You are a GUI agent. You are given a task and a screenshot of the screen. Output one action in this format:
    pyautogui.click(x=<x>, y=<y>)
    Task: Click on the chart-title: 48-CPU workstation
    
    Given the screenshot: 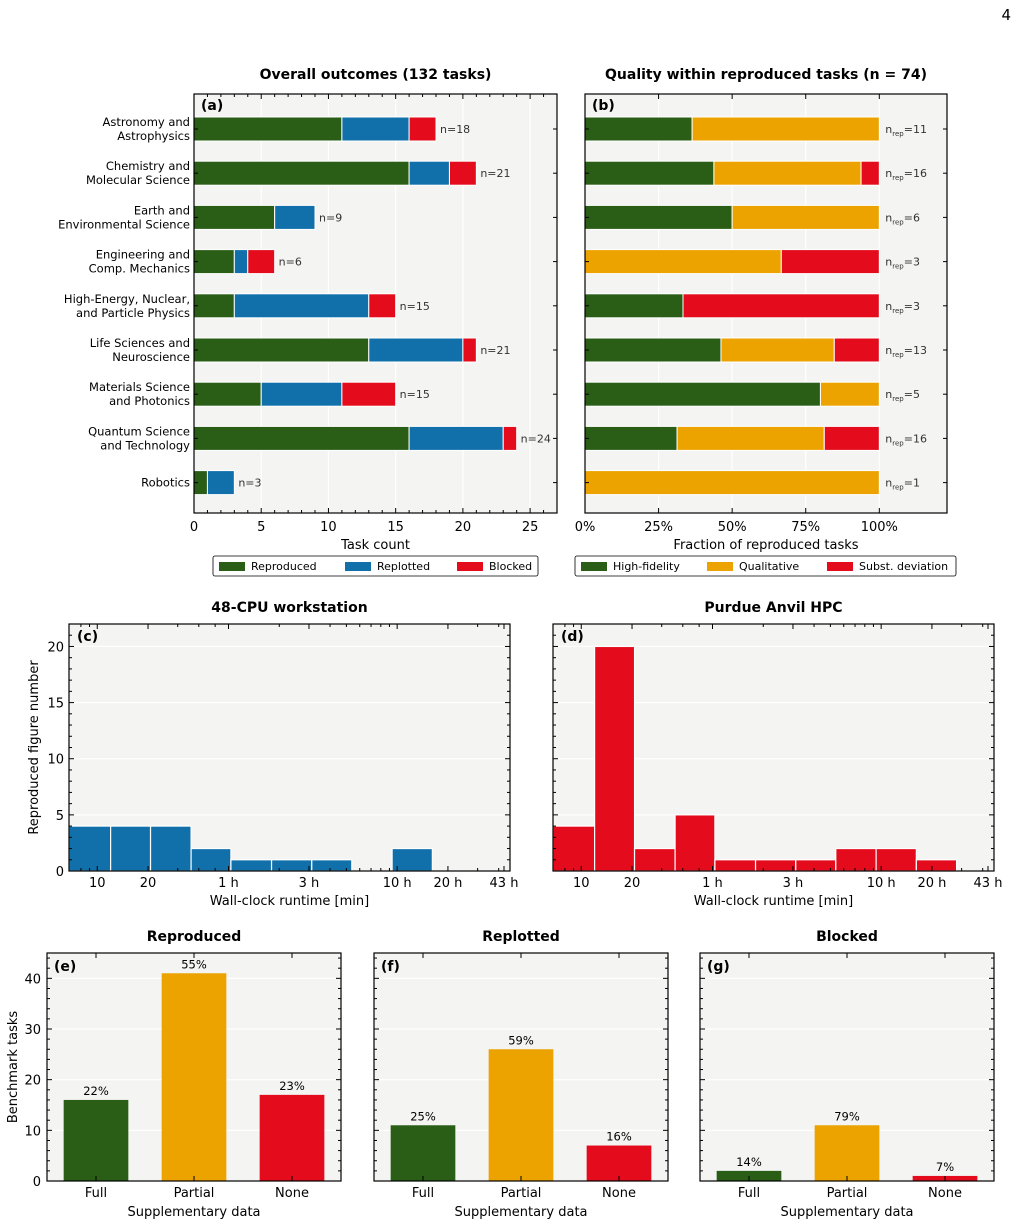 What is the action you would take?
    pyautogui.click(x=289, y=608)
    